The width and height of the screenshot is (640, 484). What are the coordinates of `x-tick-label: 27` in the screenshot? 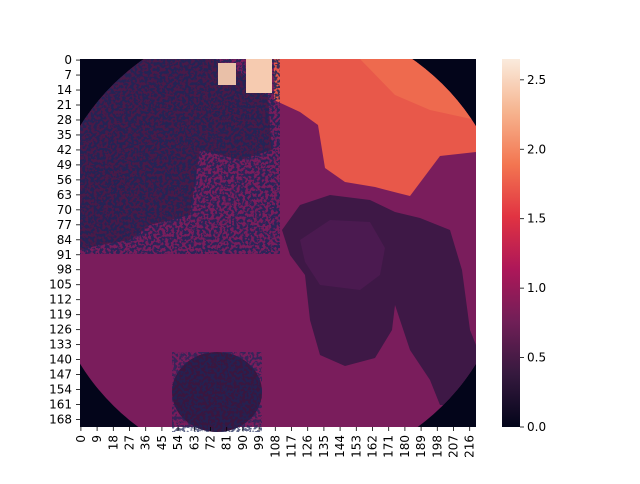 It's located at (130, 442).